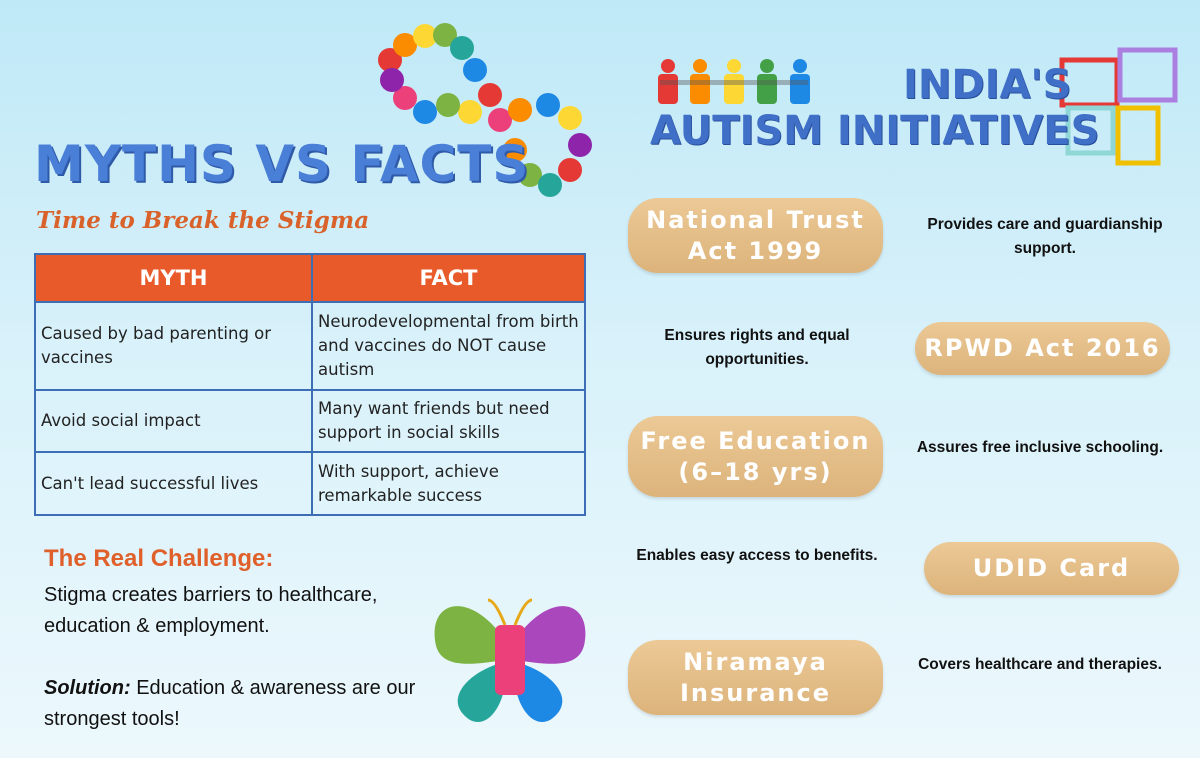 Image resolution: width=1200 pixels, height=758 pixels. I want to click on header-cell: FACT, so click(448, 278).